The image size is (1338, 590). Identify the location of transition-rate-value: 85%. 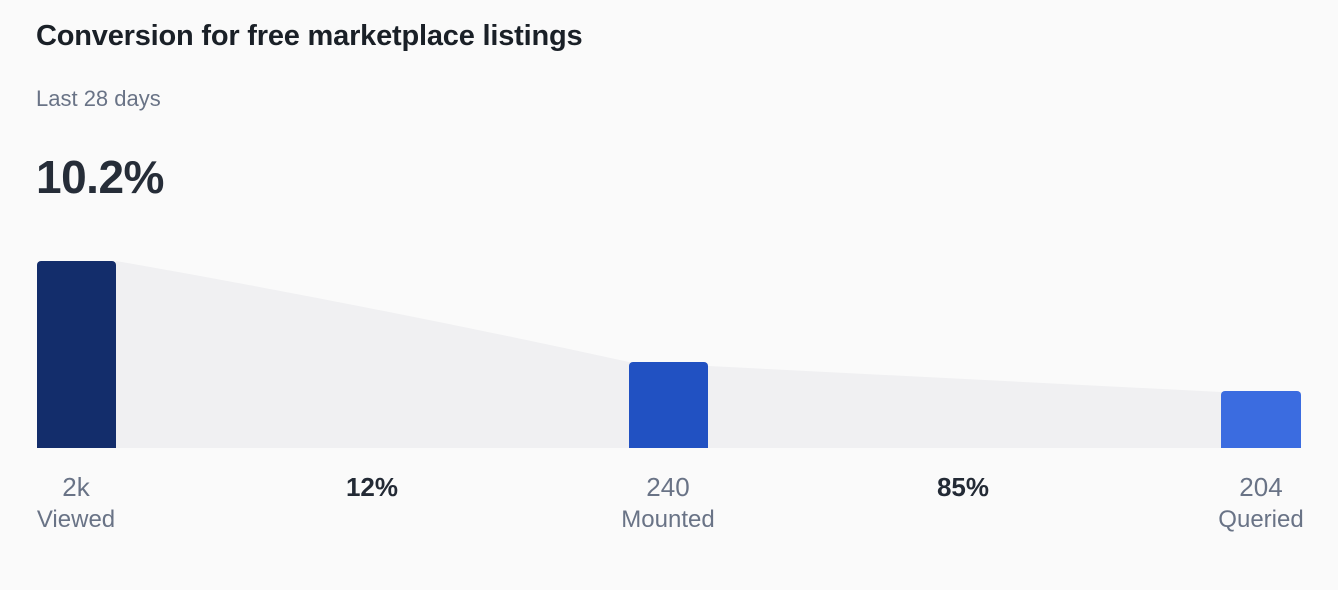
(963, 487).